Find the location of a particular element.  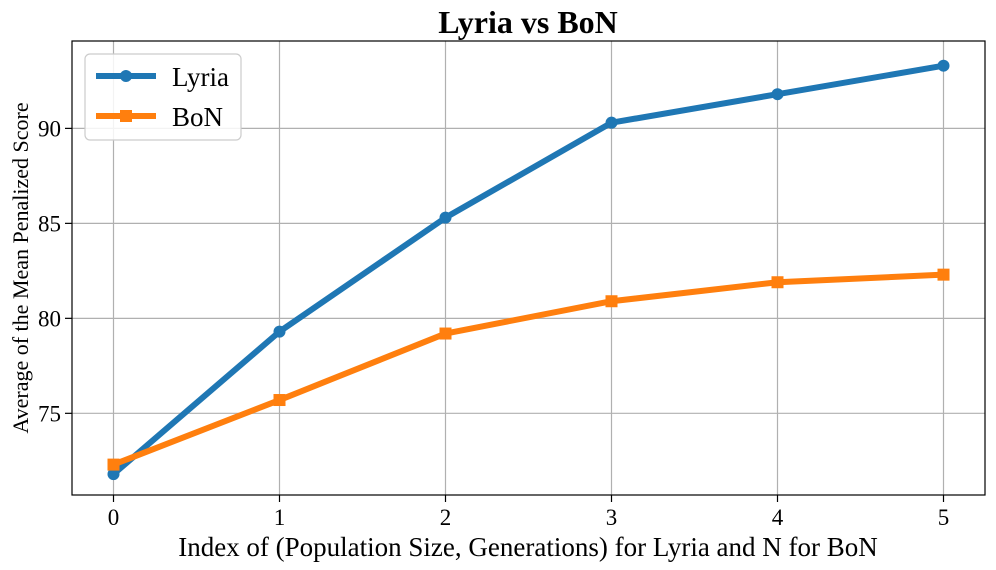

x-tick-label: 1 is located at coordinates (280, 517).